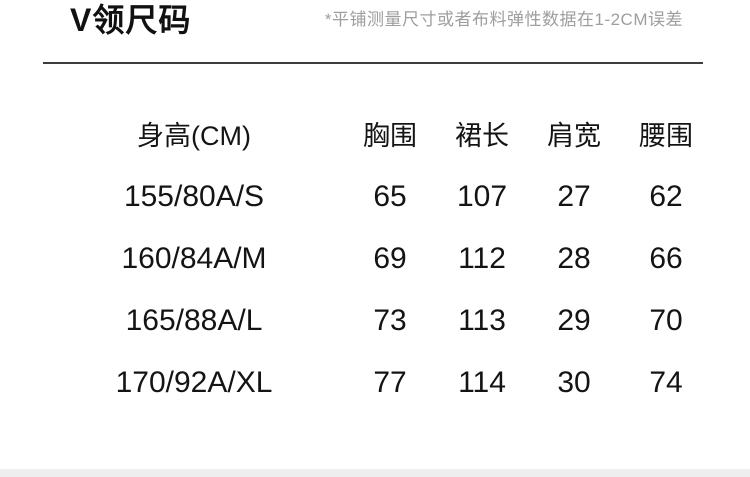 The height and width of the screenshot is (477, 750). I want to click on waist-value: 70, so click(666, 320).